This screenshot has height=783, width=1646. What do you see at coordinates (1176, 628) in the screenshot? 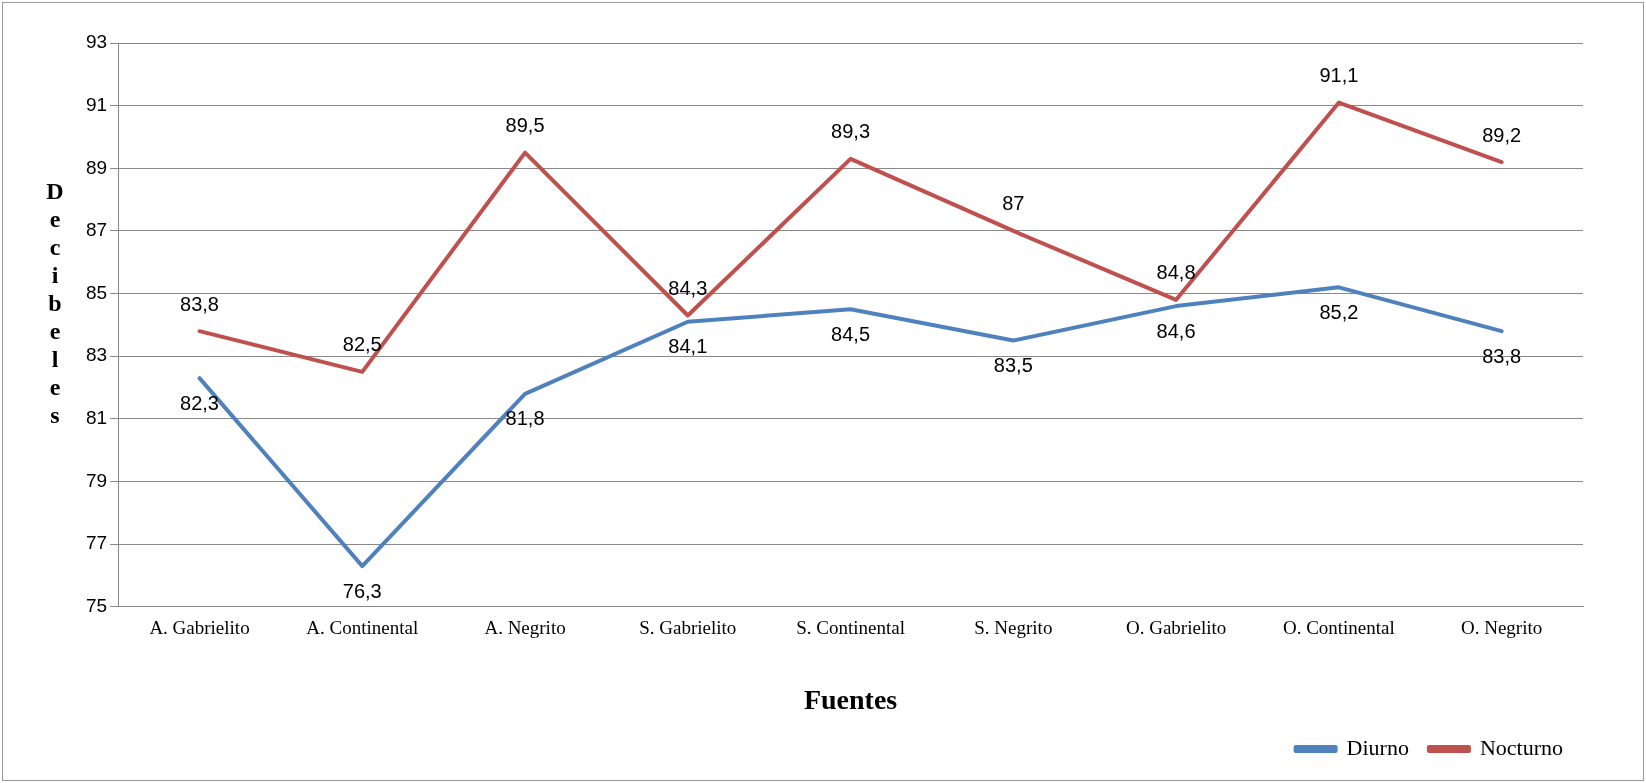
I see `x-tick-label: O. Gabrielito` at bounding box center [1176, 628].